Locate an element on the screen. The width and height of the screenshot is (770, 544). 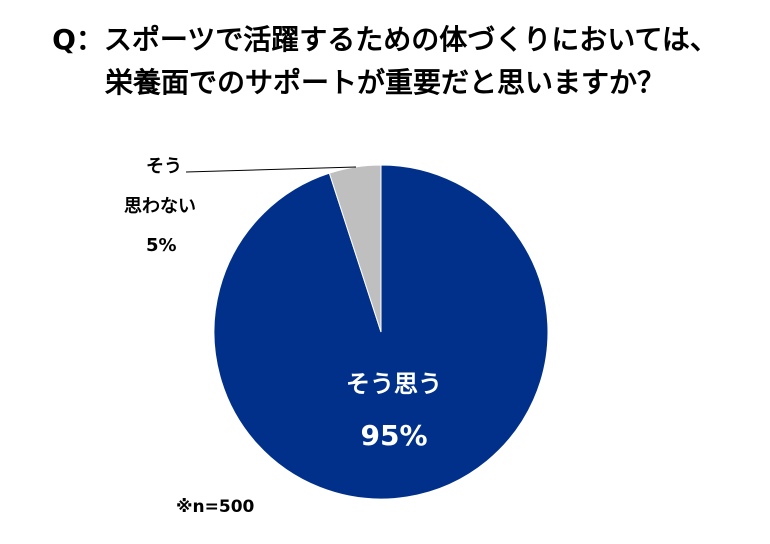
slice-percent-yes: 95% is located at coordinates (393, 435).